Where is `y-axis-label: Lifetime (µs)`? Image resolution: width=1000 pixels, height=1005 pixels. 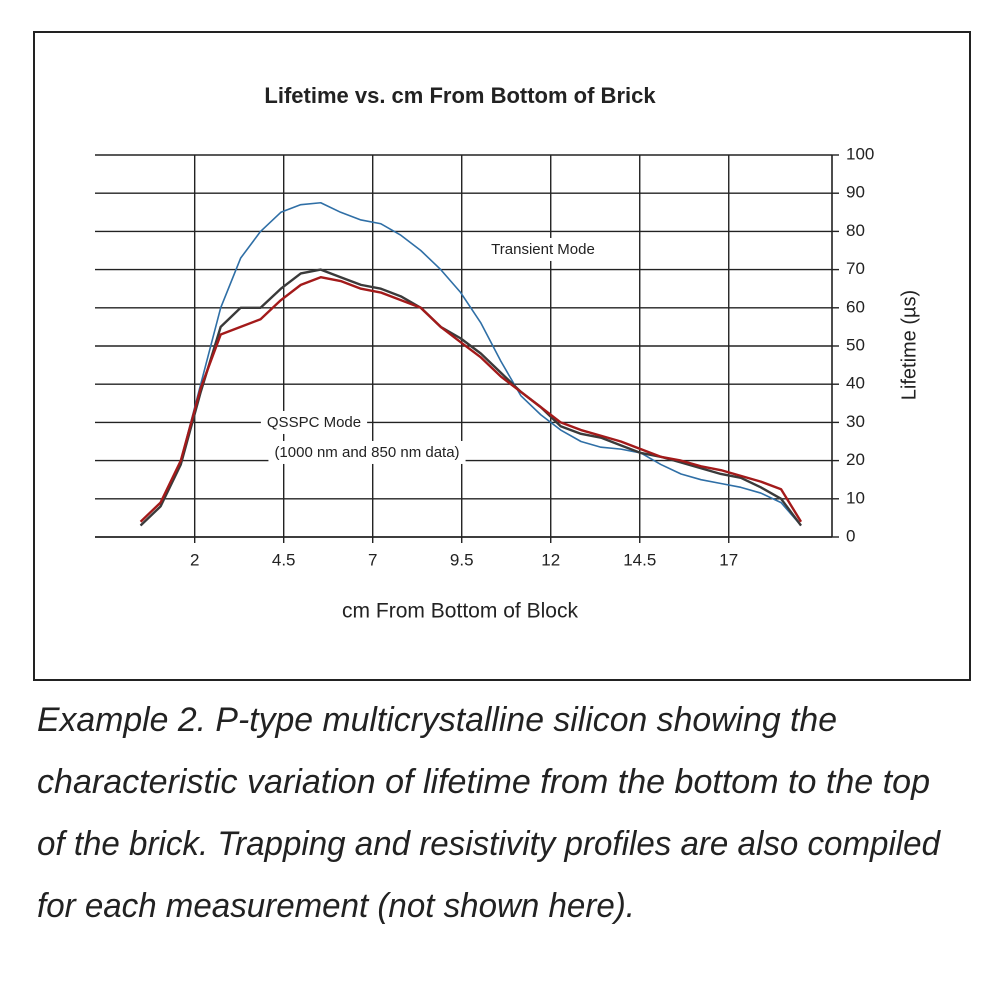
y-axis-label: Lifetime (µs) is located at coordinates (909, 345).